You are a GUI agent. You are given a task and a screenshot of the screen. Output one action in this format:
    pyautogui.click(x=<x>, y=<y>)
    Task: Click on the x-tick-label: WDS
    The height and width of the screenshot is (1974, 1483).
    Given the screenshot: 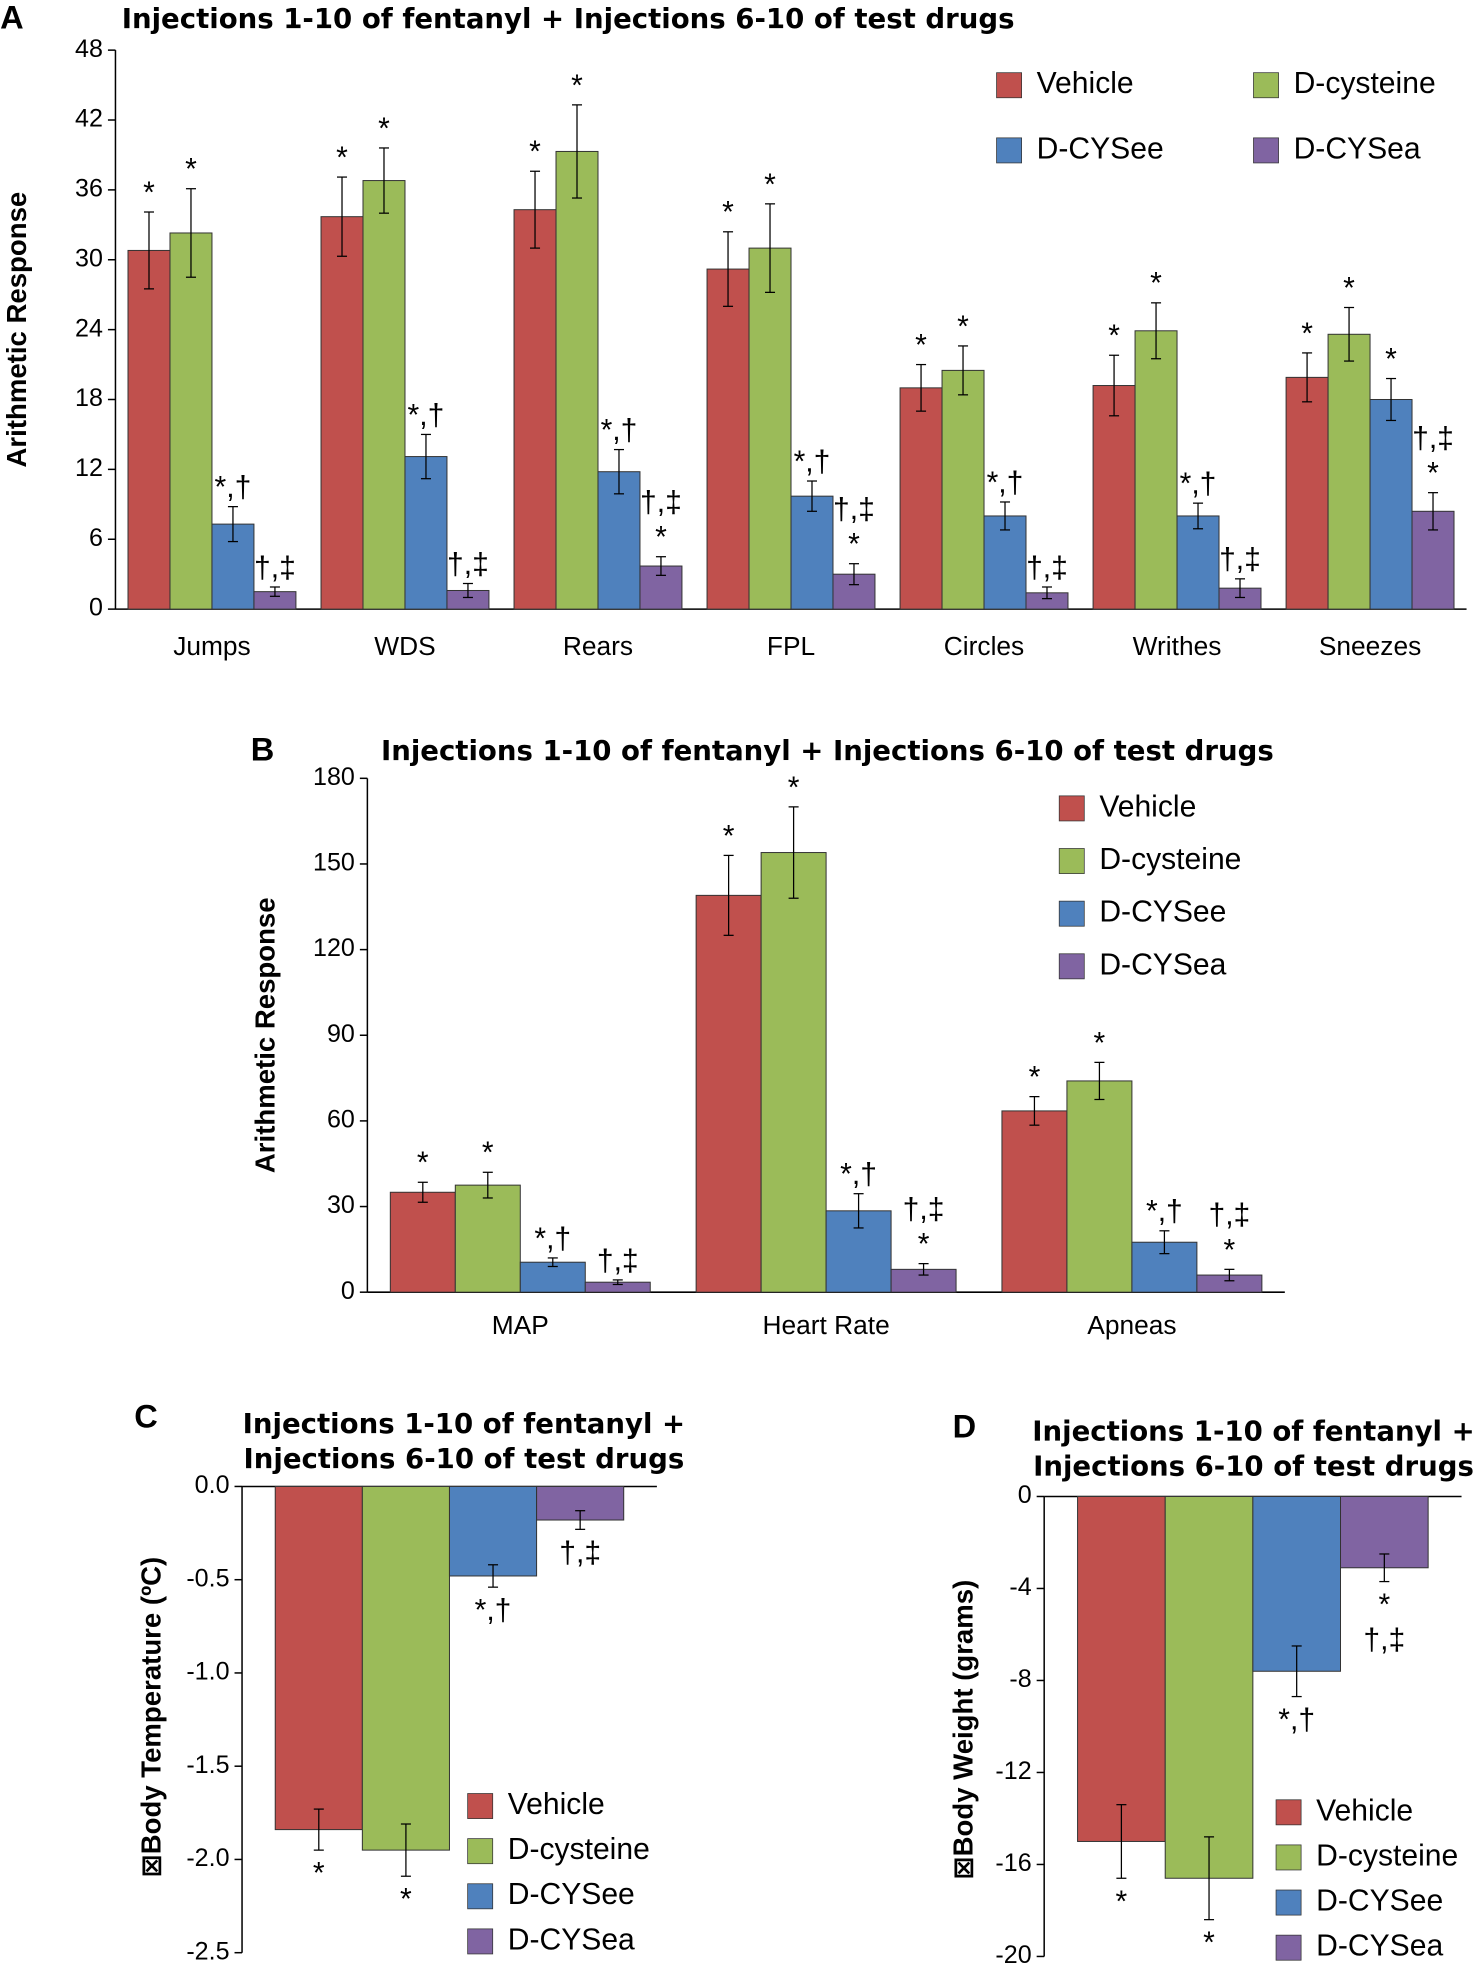 What is the action you would take?
    pyautogui.click(x=404, y=646)
    